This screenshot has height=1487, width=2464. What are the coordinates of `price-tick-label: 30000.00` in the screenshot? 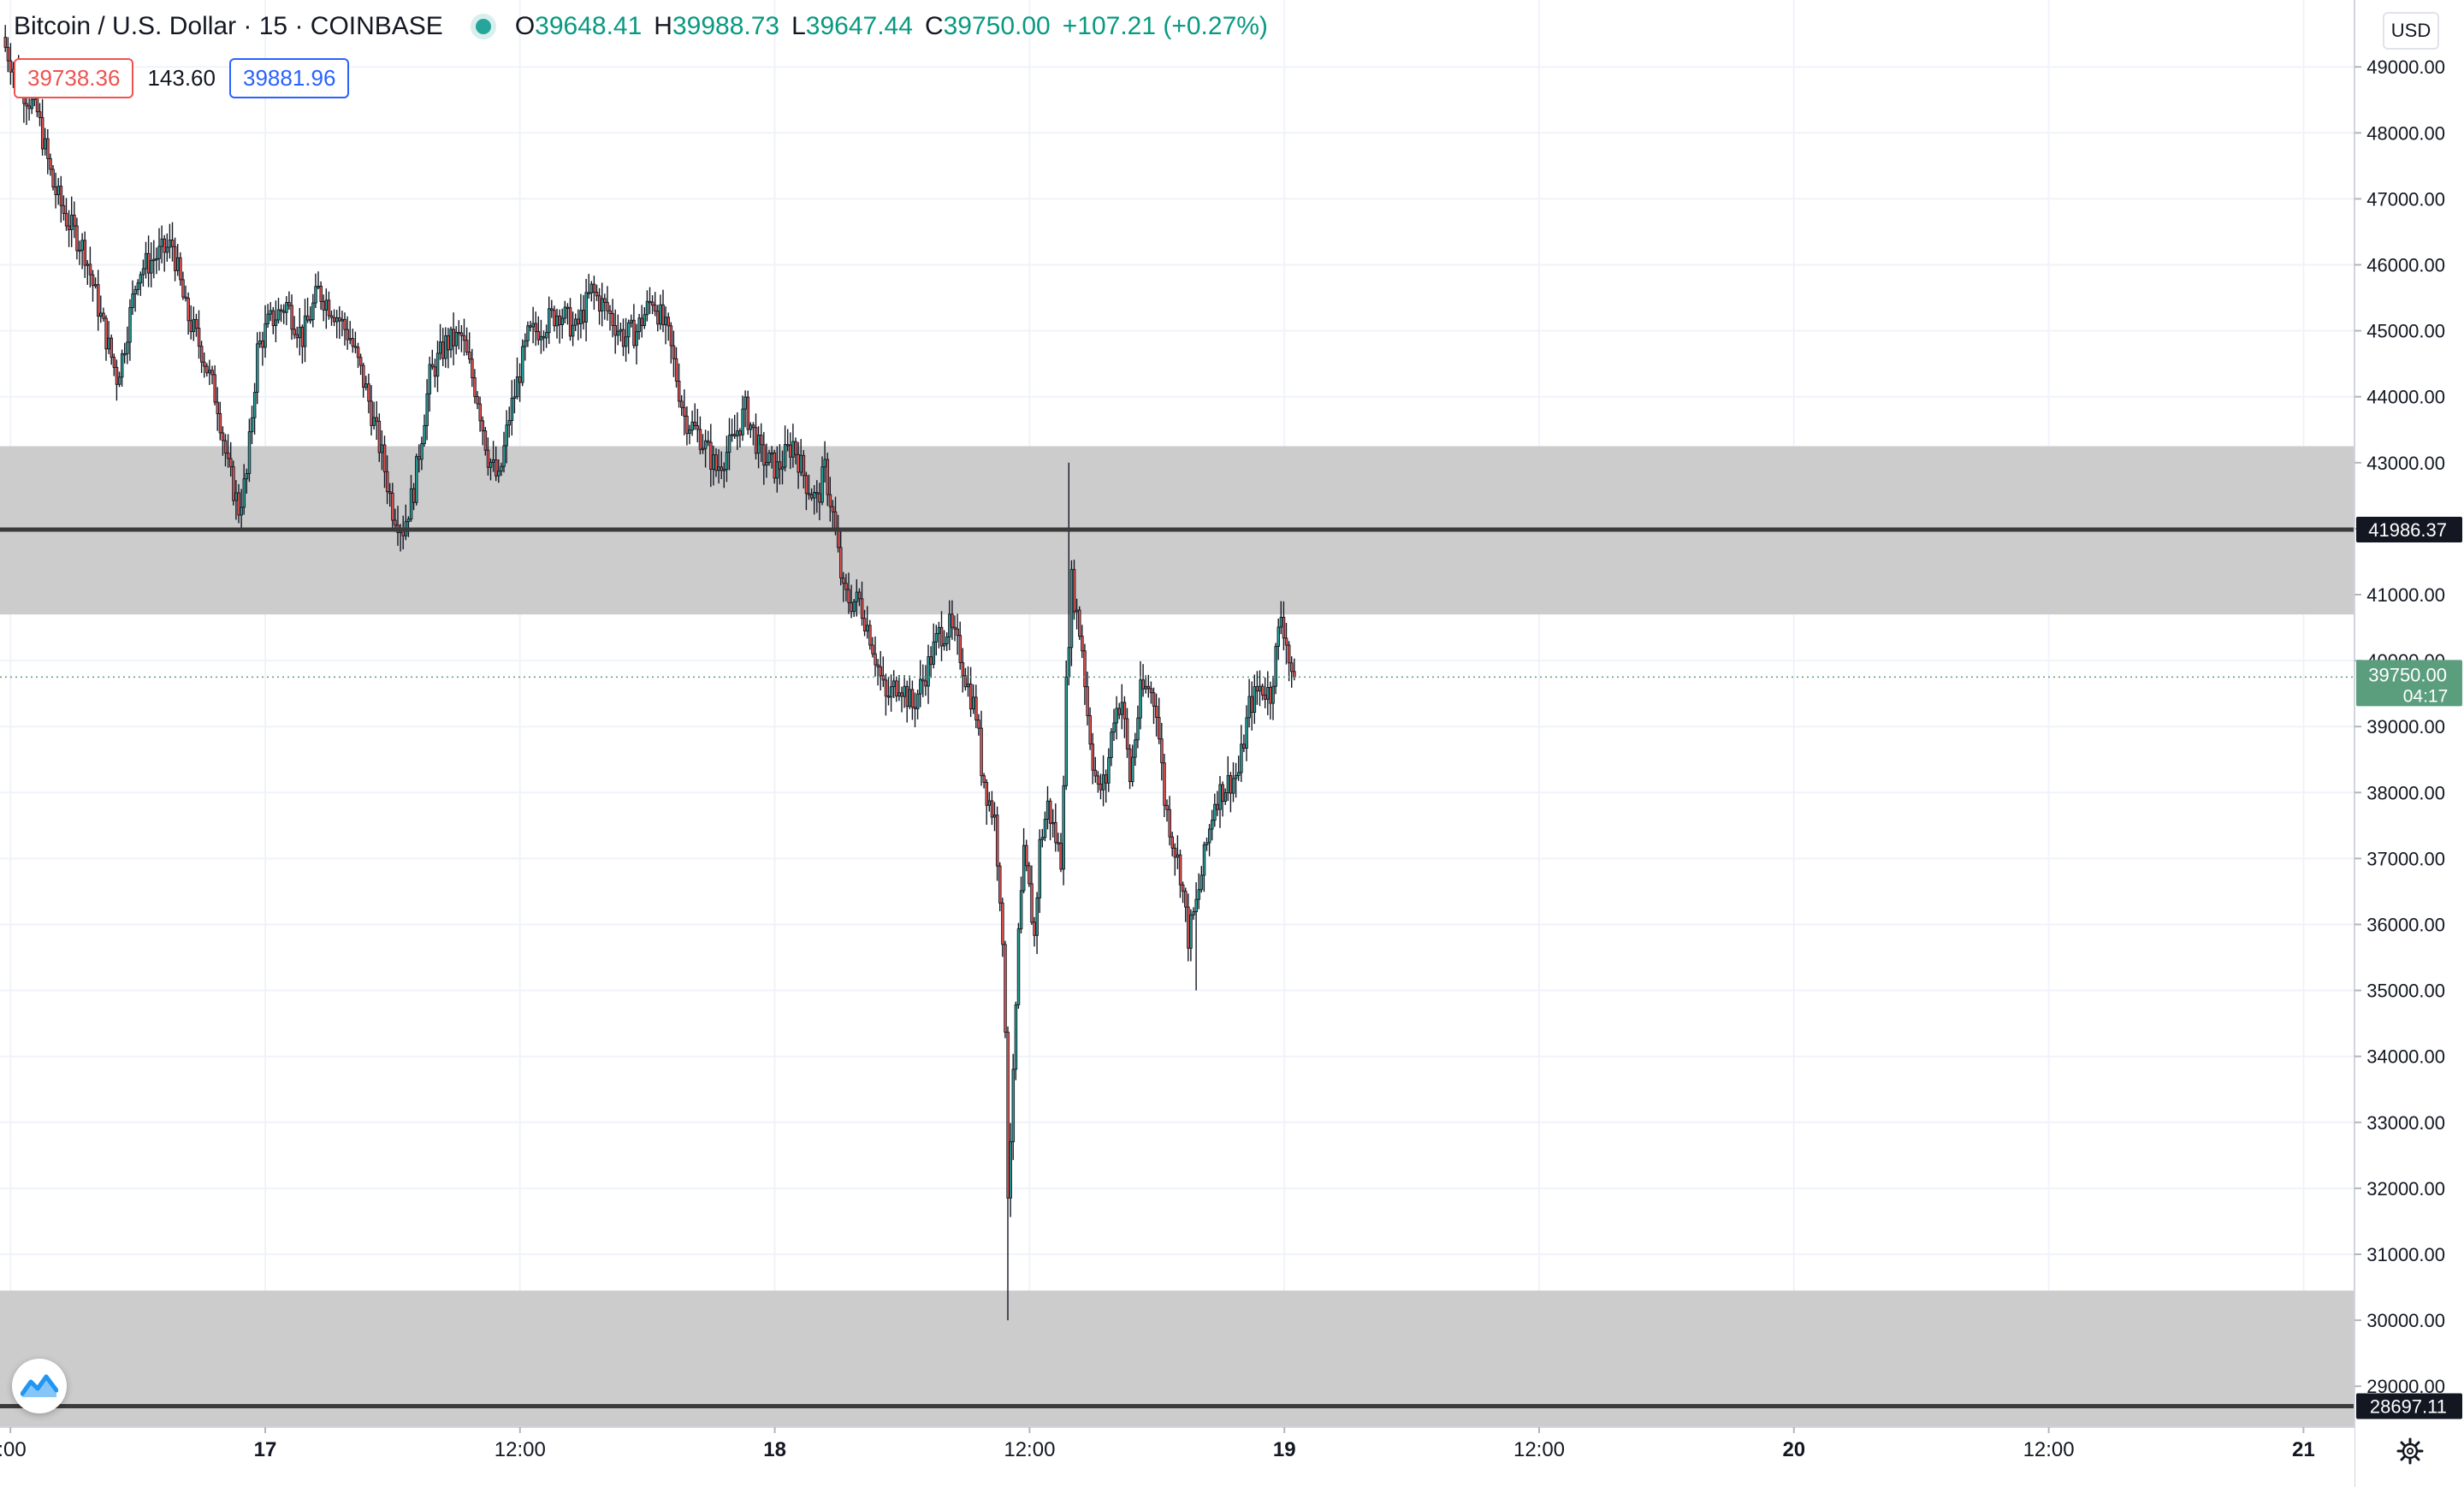 It's located at (2405, 1320).